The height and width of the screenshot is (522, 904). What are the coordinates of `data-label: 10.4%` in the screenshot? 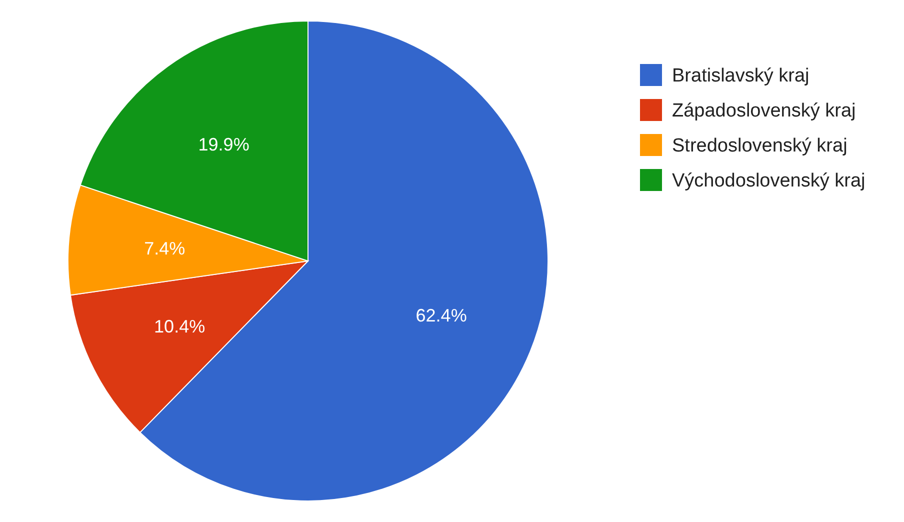 It's located at (180, 326).